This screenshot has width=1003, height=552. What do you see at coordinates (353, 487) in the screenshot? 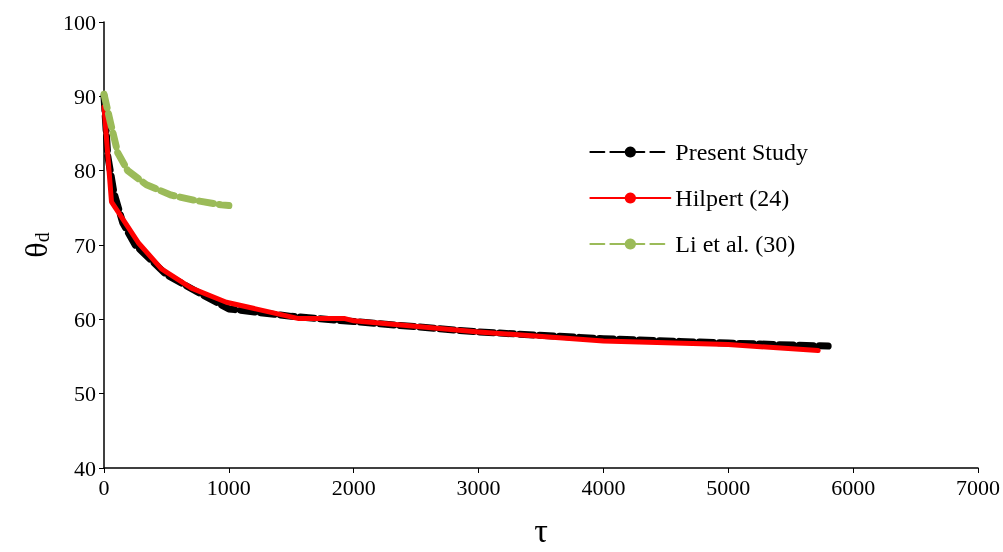
I see `x-tick-label: 2000` at bounding box center [353, 487].